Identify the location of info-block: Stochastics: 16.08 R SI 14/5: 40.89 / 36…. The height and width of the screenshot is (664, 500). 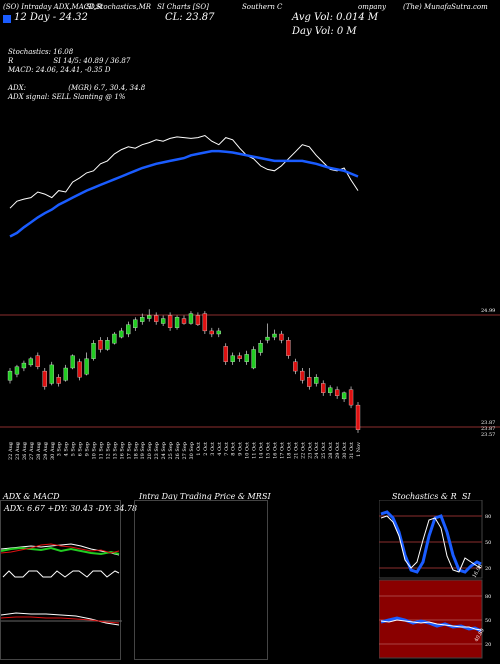
(76, 75).